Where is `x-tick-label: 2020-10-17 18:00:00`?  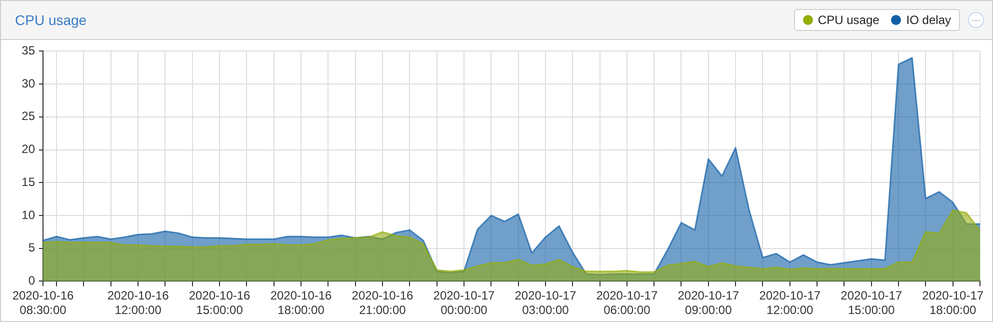
x-tick-label: 2020-10-17 18:00:00 is located at coordinates (953, 303).